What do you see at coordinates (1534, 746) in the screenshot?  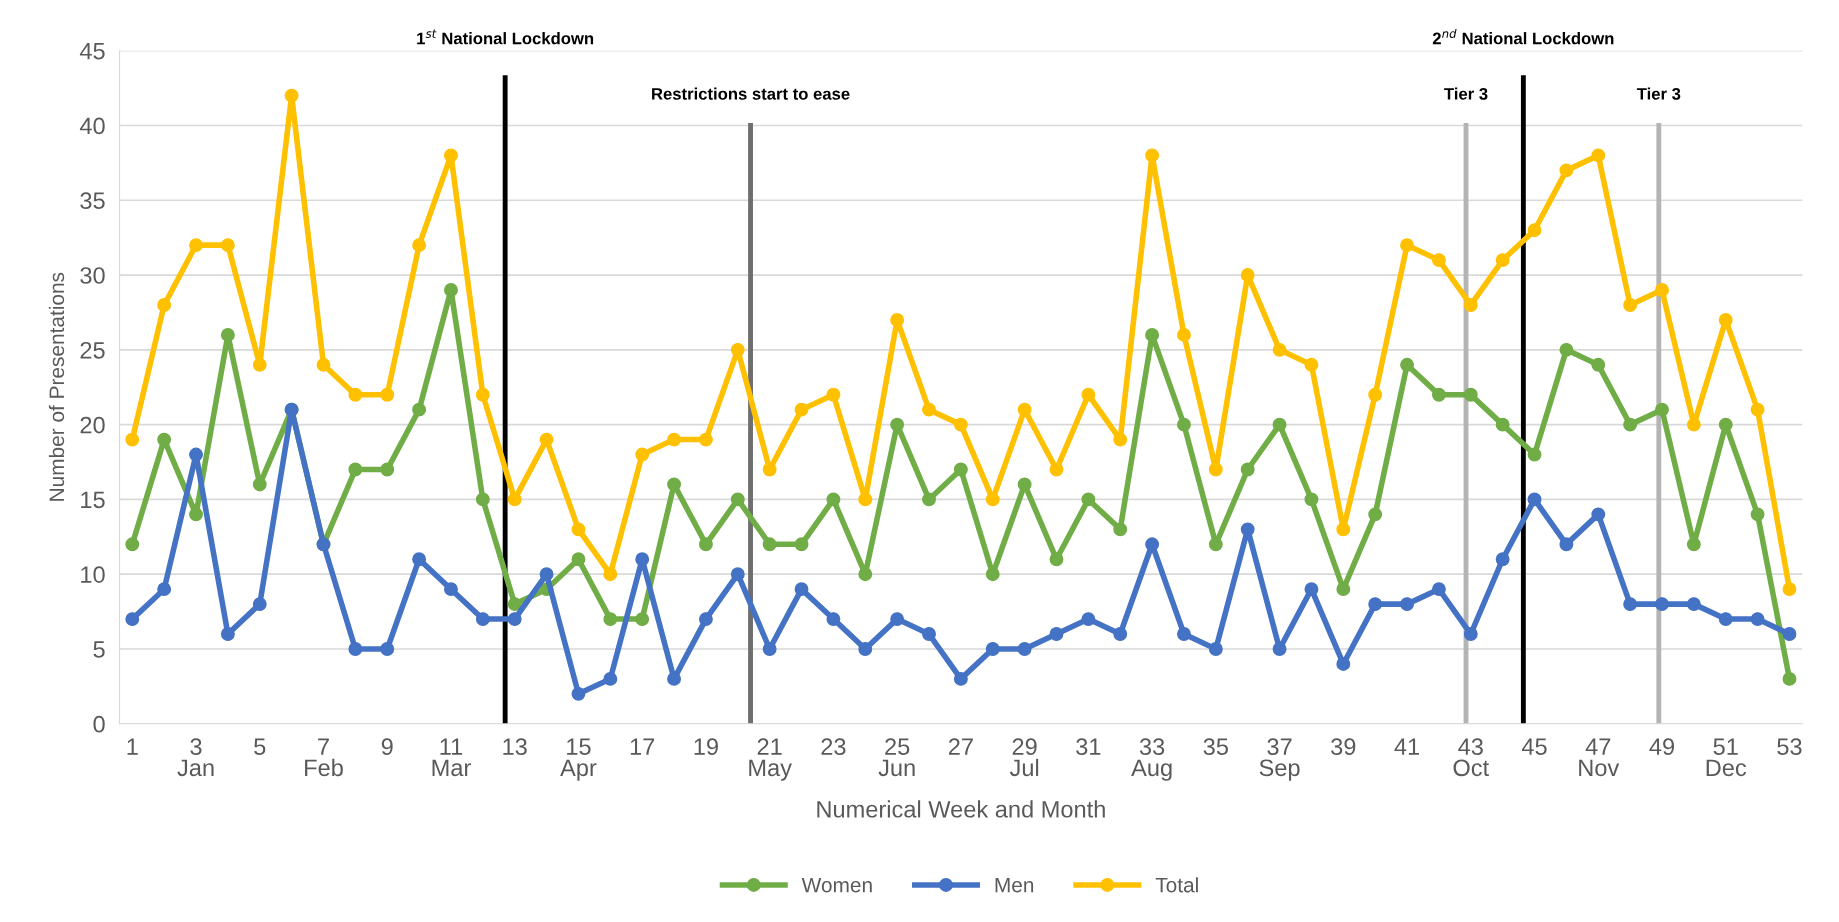 I see `x-tick-label: 45` at bounding box center [1534, 746].